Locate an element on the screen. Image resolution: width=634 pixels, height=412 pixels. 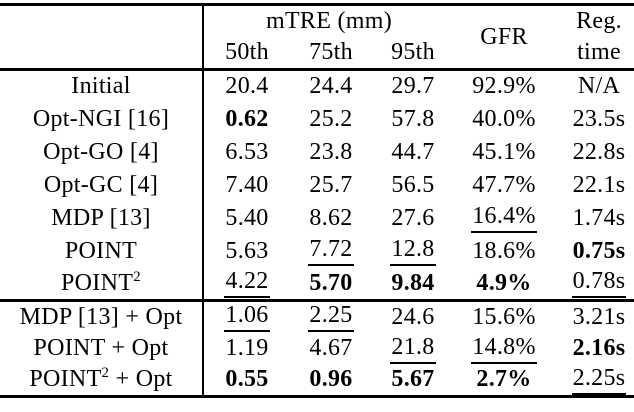
value-text: 4.22 is located at coordinates (247, 283).